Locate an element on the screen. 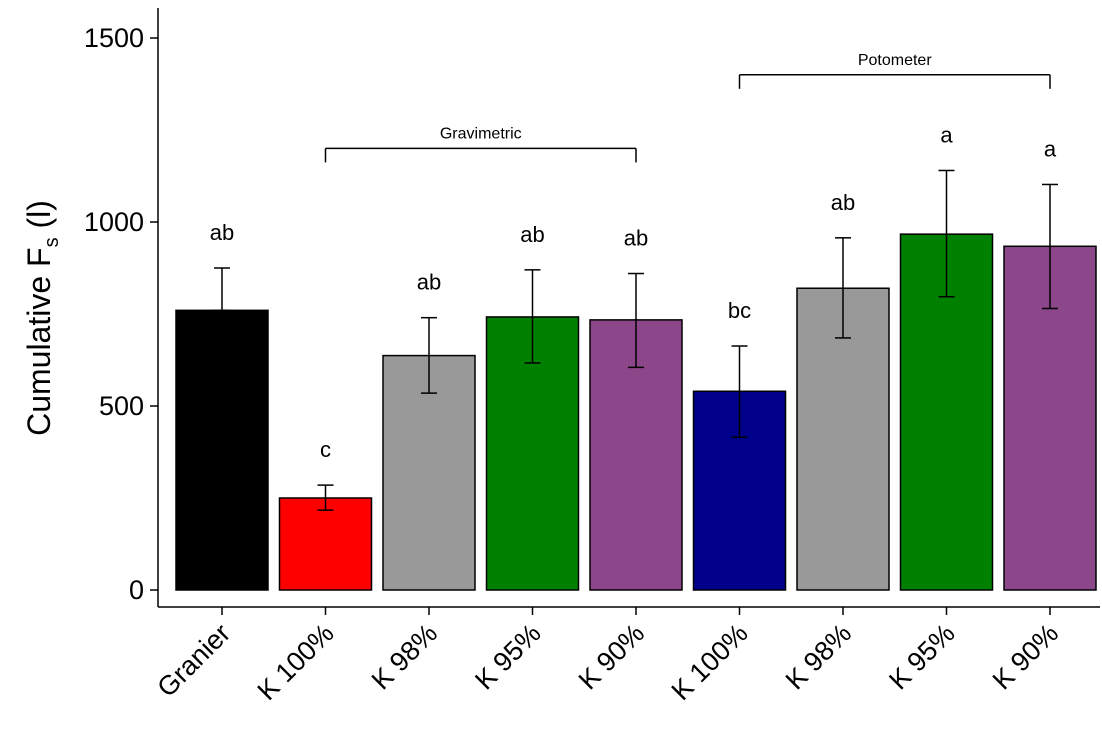 The width and height of the screenshot is (1102, 730). y-tick-label: 1500 is located at coordinates (114, 38).